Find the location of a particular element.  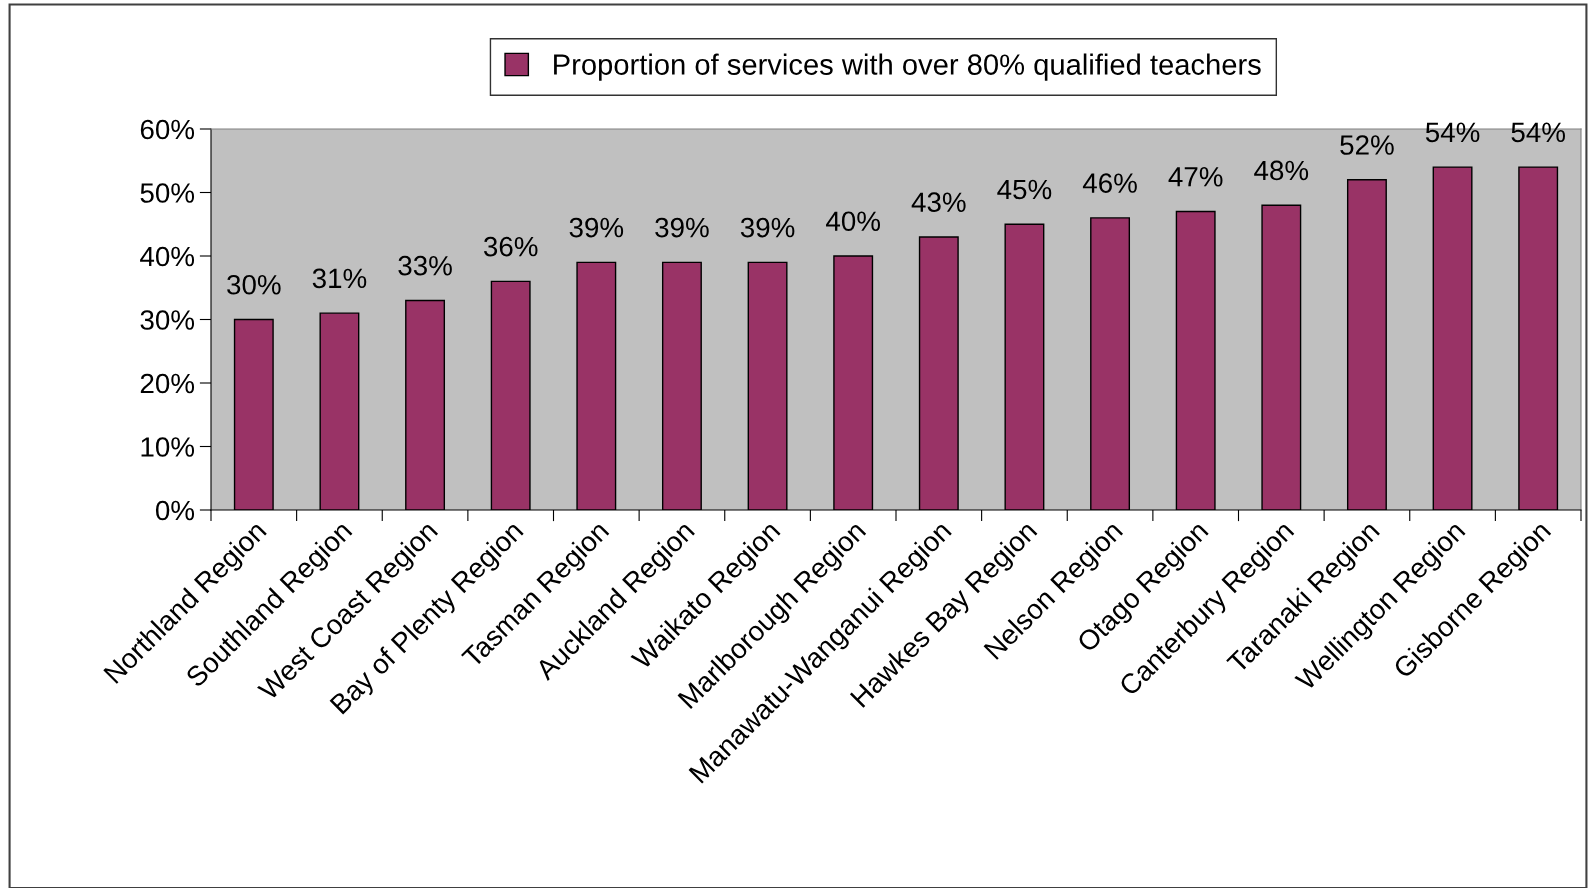

data-label: 43% is located at coordinates (938, 202).